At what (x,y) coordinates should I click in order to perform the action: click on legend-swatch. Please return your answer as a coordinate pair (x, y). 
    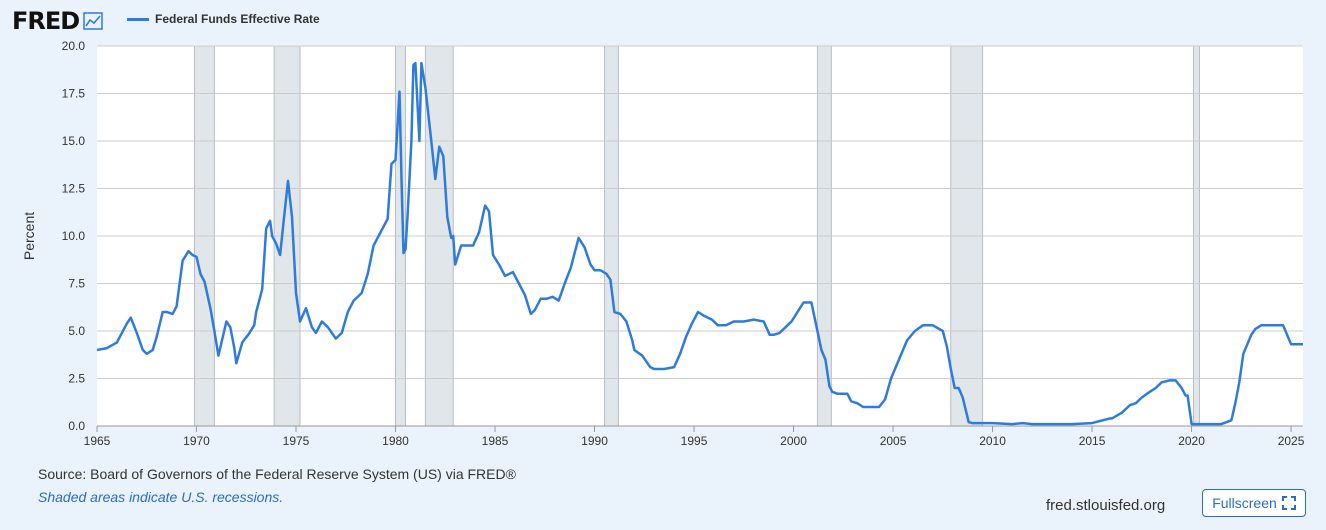
    Looking at the image, I should click on (138, 19).